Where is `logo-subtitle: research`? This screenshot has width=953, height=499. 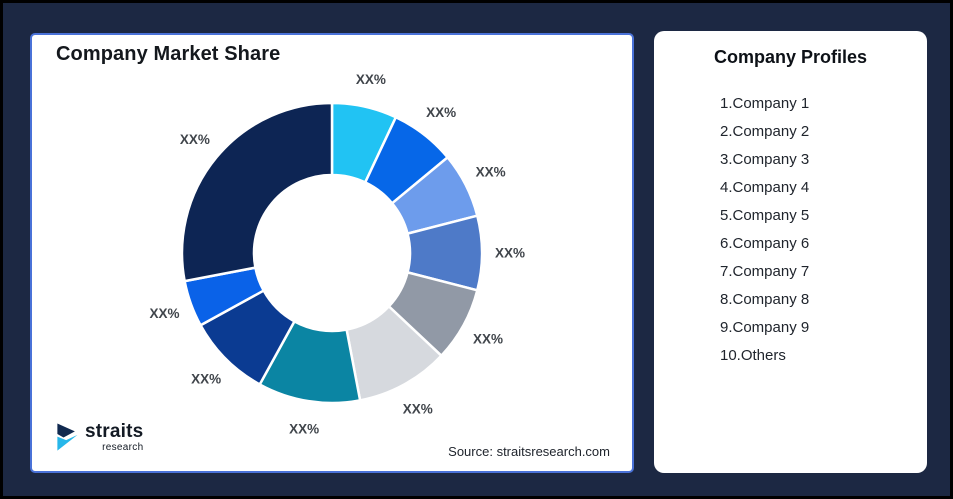 logo-subtitle: research is located at coordinates (123, 447).